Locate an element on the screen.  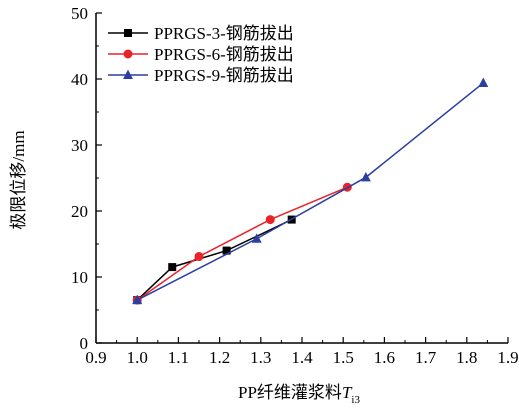
x-tick-label: 1.1 is located at coordinates (178, 357).